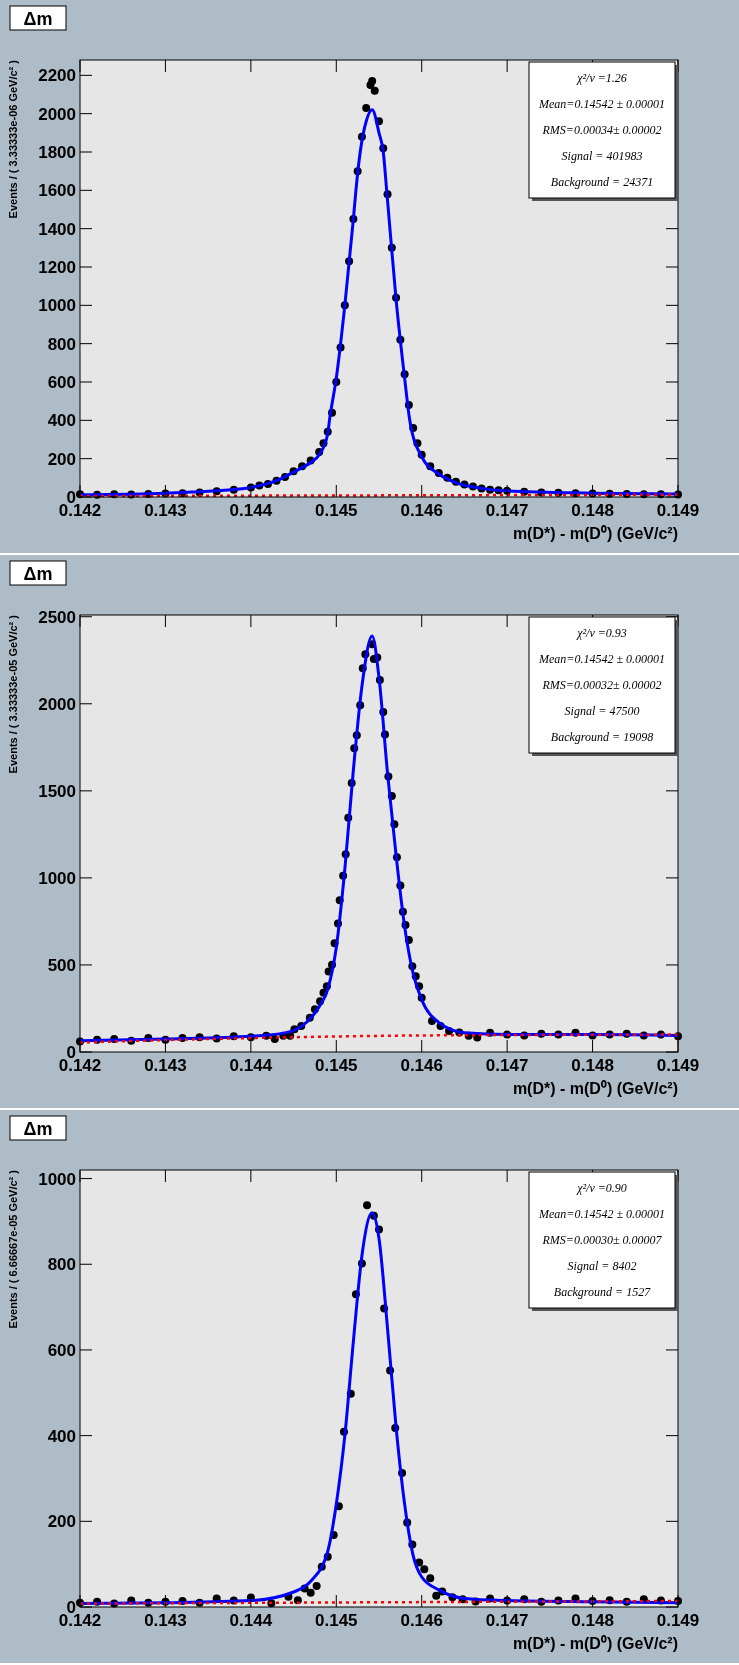 The height and width of the screenshot is (1665, 739). What do you see at coordinates (602, 1292) in the screenshot?
I see `annotation: Background = 1527` at bounding box center [602, 1292].